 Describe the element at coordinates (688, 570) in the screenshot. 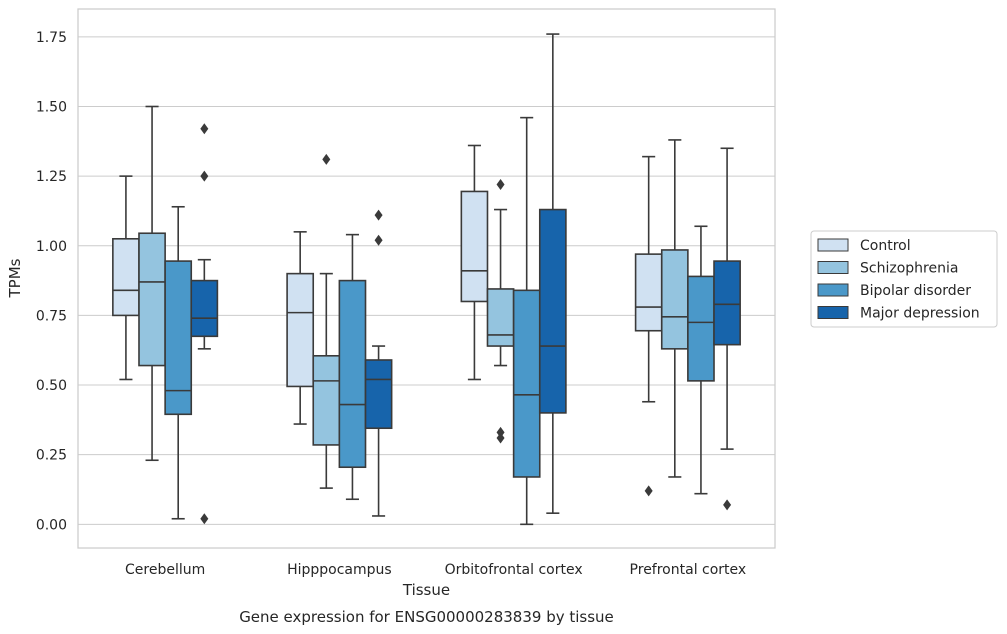

I see `x-tick-label: Prefrontal cortex` at that location.